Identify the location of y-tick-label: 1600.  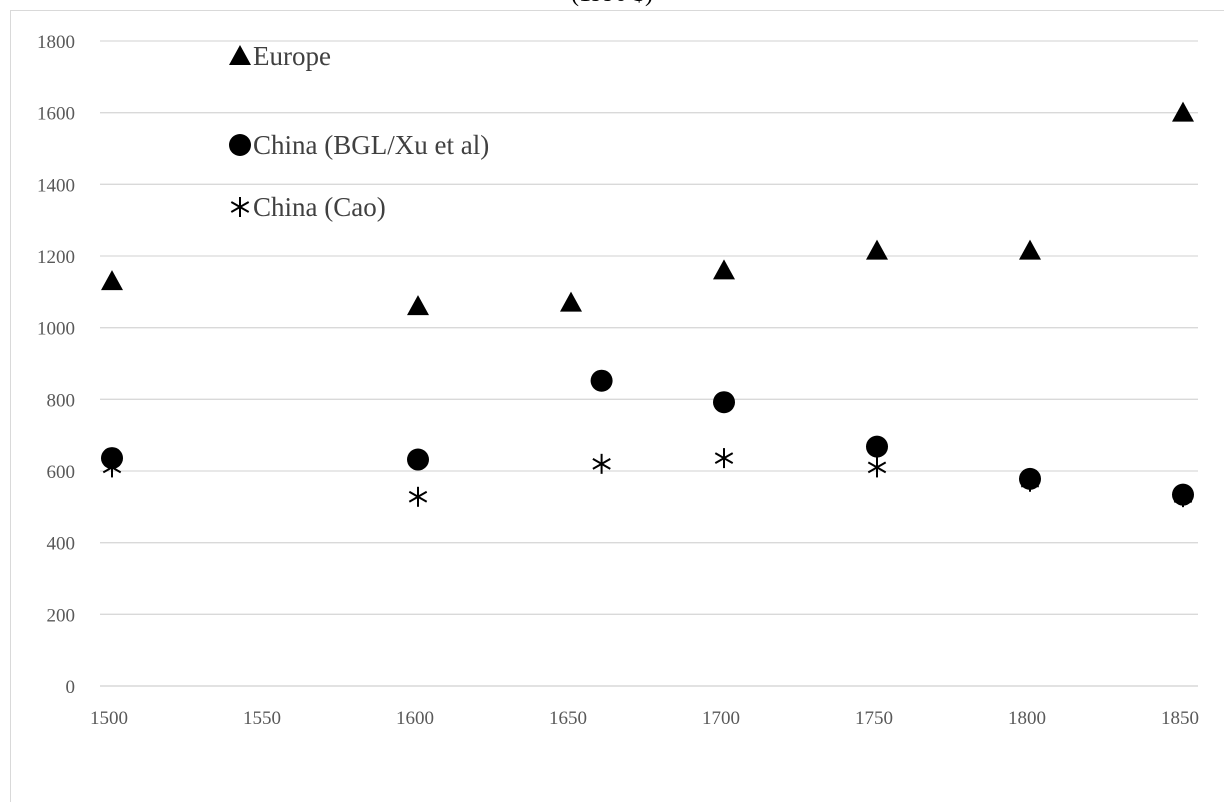
(56, 114).